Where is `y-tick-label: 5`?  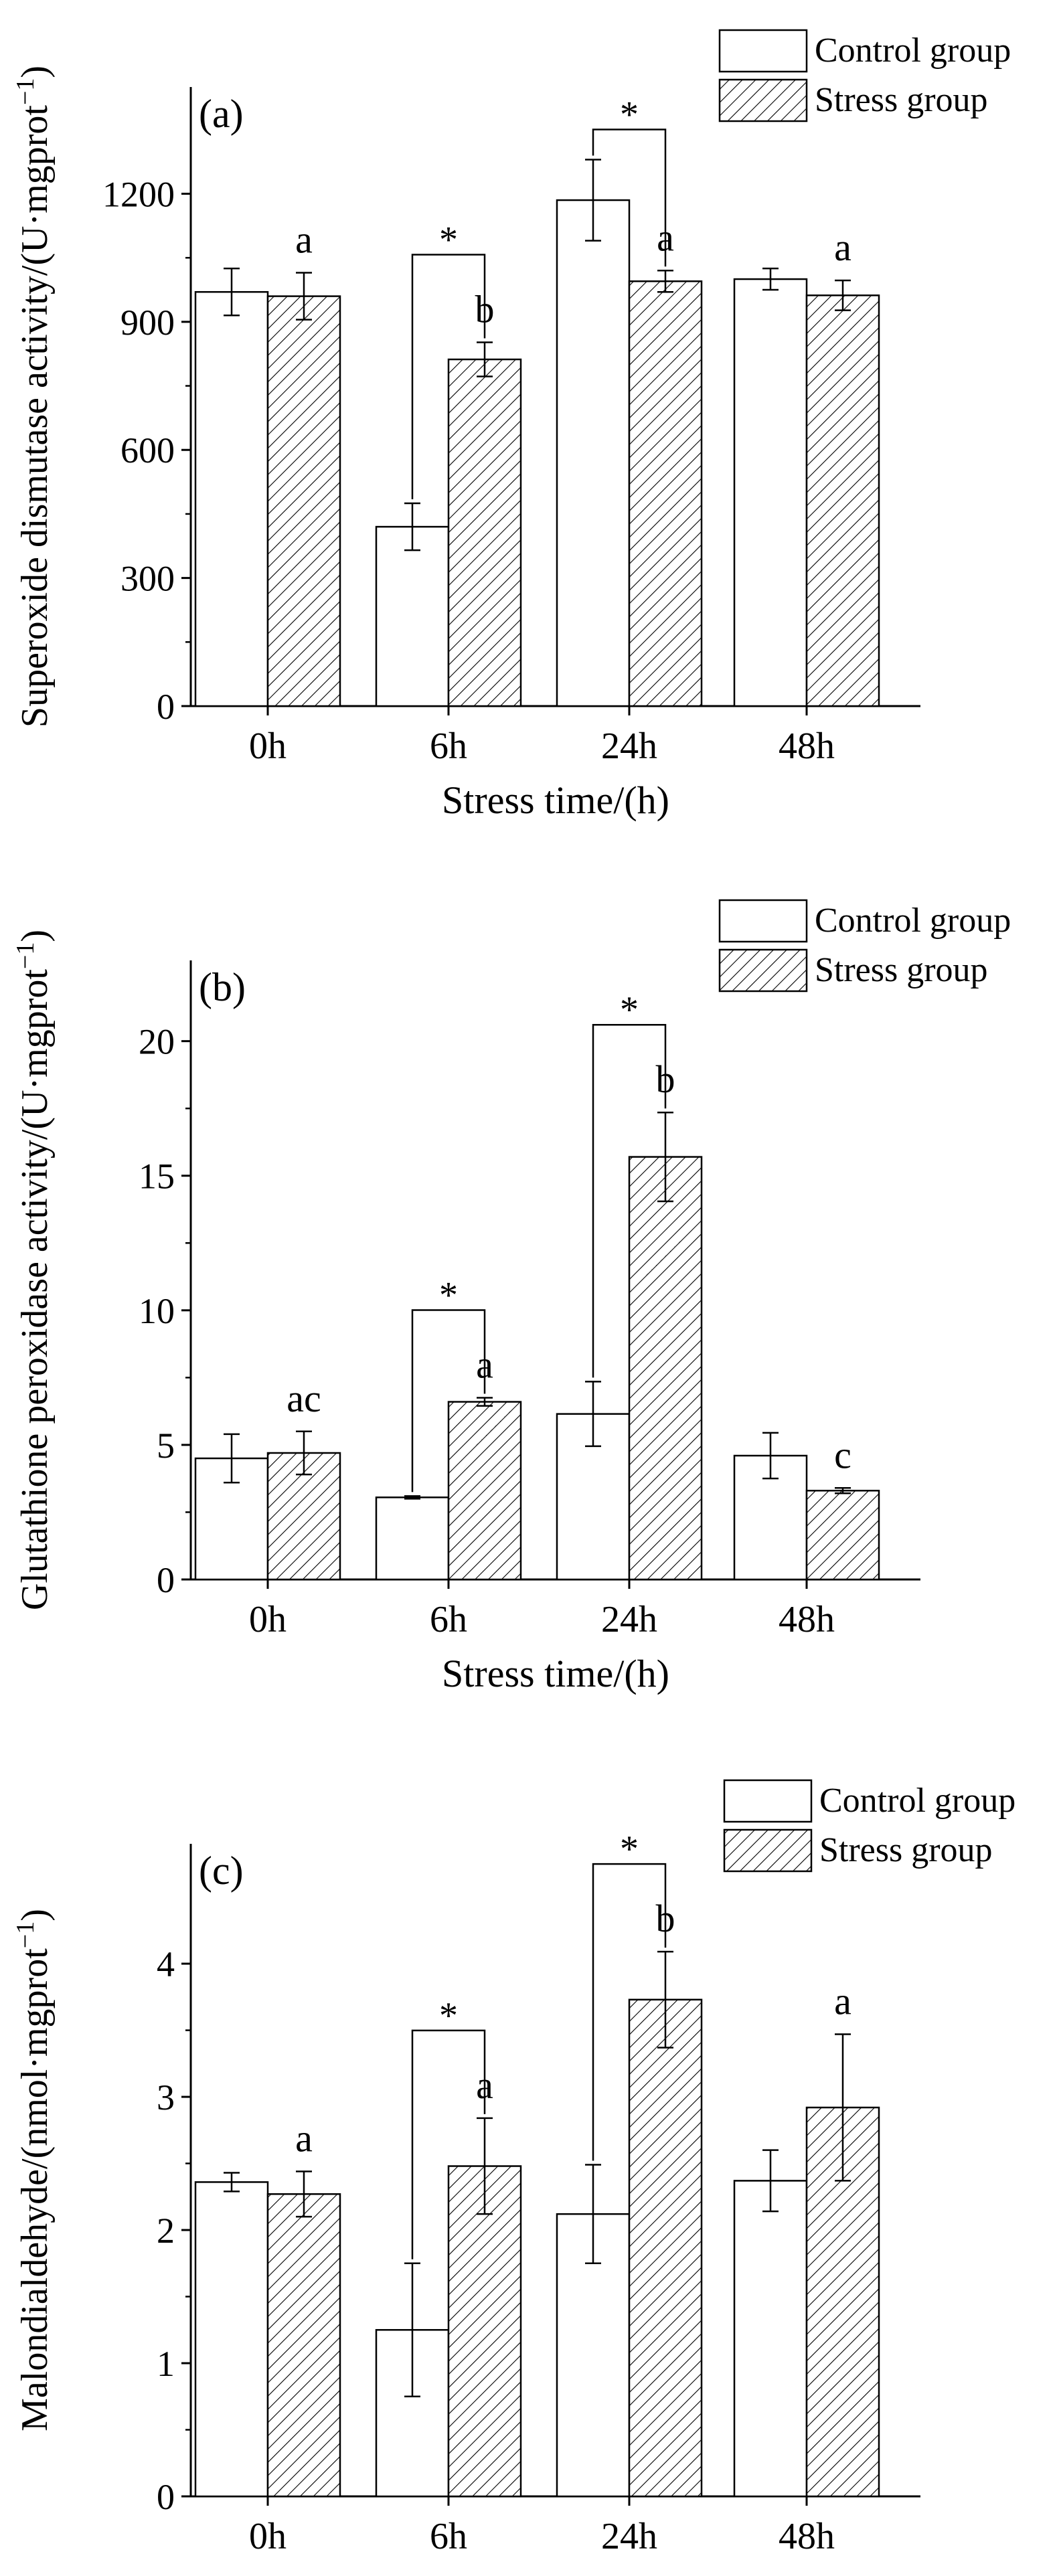
y-tick-label: 5 is located at coordinates (166, 1446).